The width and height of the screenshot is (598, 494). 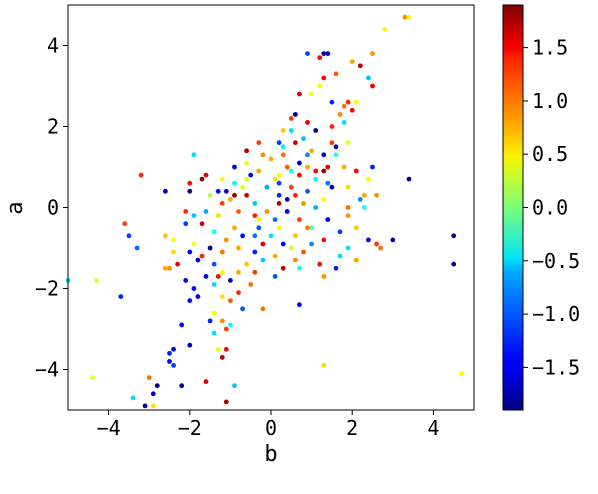 I want to click on x-tick-label: 4, so click(x=433, y=428).